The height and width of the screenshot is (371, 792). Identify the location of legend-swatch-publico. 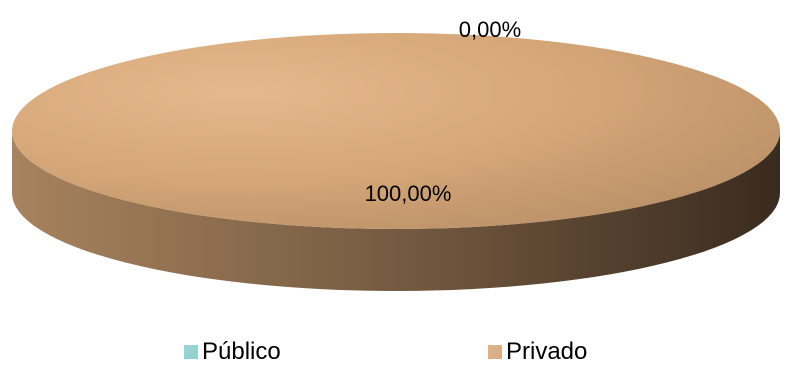
(191, 352).